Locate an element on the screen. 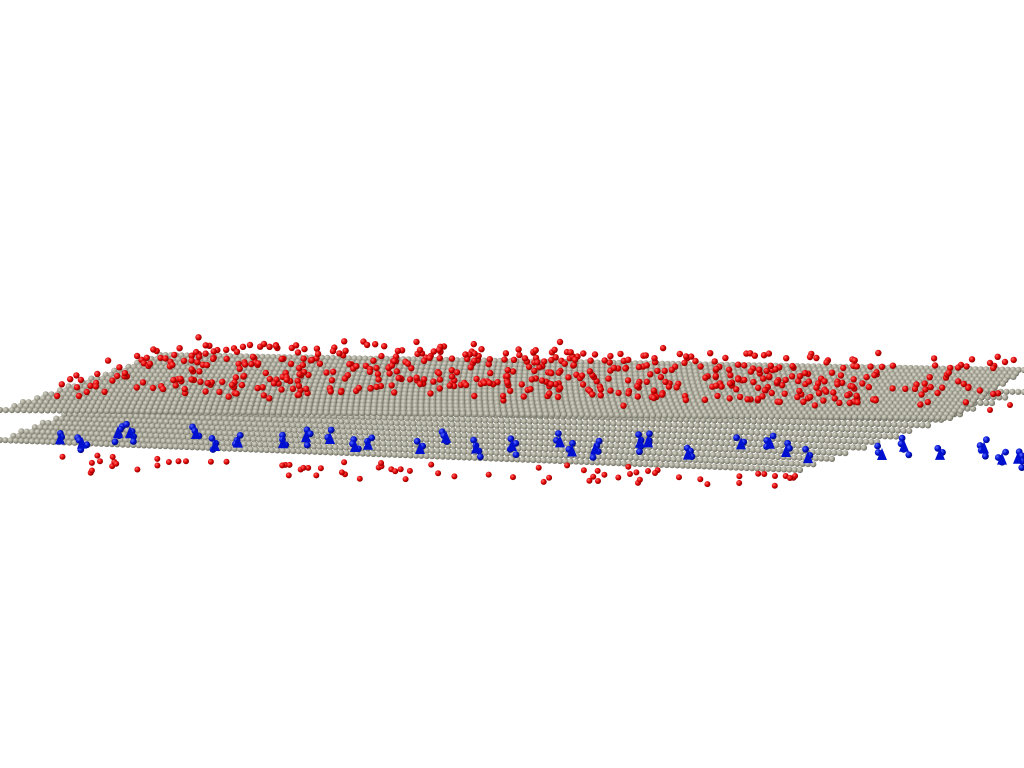 This screenshot has width=1024, height=768. nitrogen-group is located at coordinates (595, 448).